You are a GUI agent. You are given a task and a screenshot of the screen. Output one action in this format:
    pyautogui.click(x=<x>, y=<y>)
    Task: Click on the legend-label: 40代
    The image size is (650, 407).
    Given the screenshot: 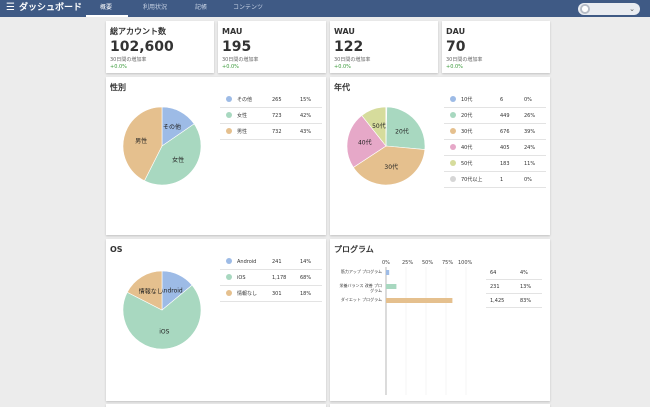 What is the action you would take?
    pyautogui.click(x=467, y=148)
    